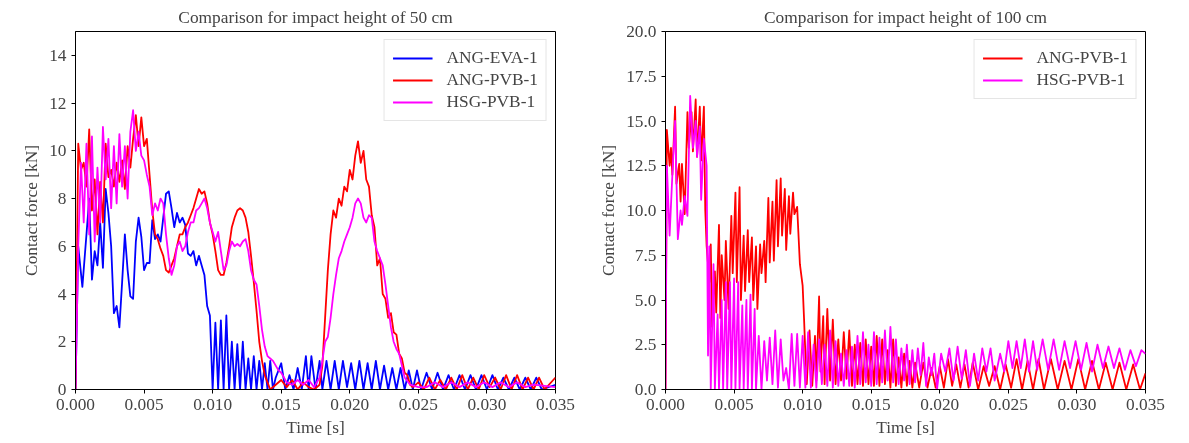 Image resolution: width=1189 pixels, height=443 pixels. I want to click on chart-title: Comparison for impact height of 100 cm, so click(906, 17).